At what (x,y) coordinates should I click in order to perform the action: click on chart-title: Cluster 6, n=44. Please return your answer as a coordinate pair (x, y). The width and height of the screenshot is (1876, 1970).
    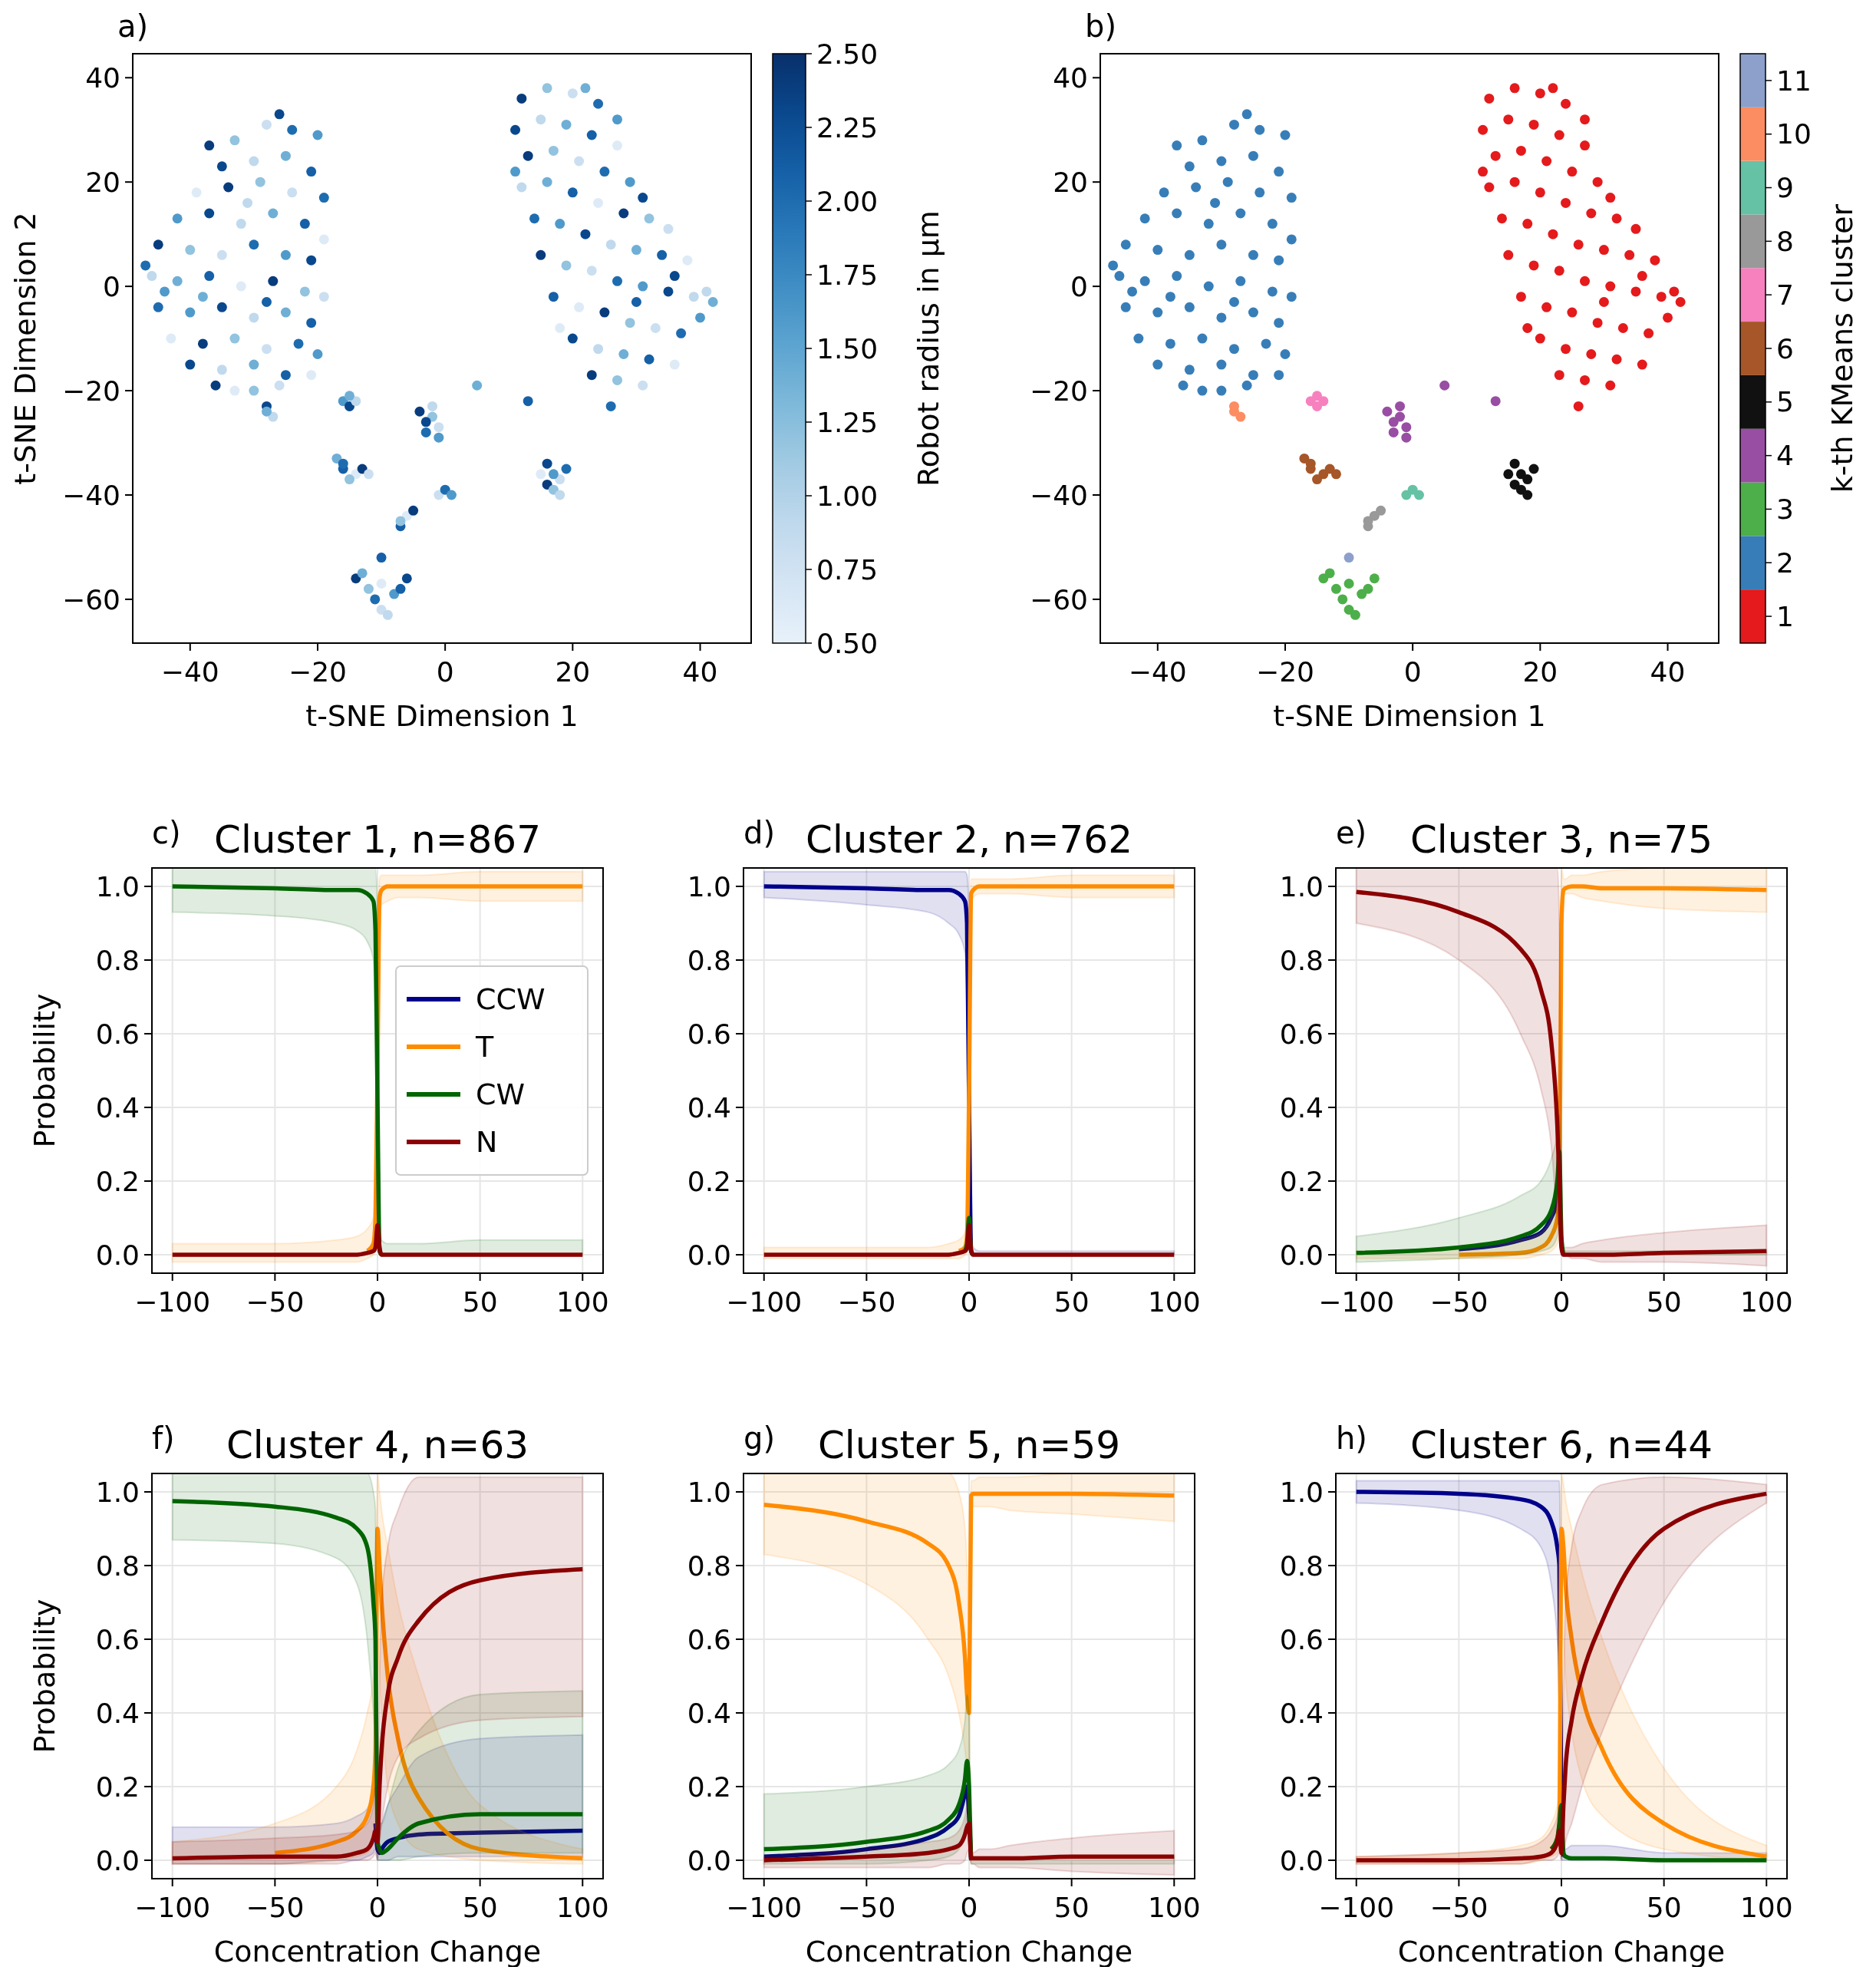
    Looking at the image, I should click on (1561, 1445).